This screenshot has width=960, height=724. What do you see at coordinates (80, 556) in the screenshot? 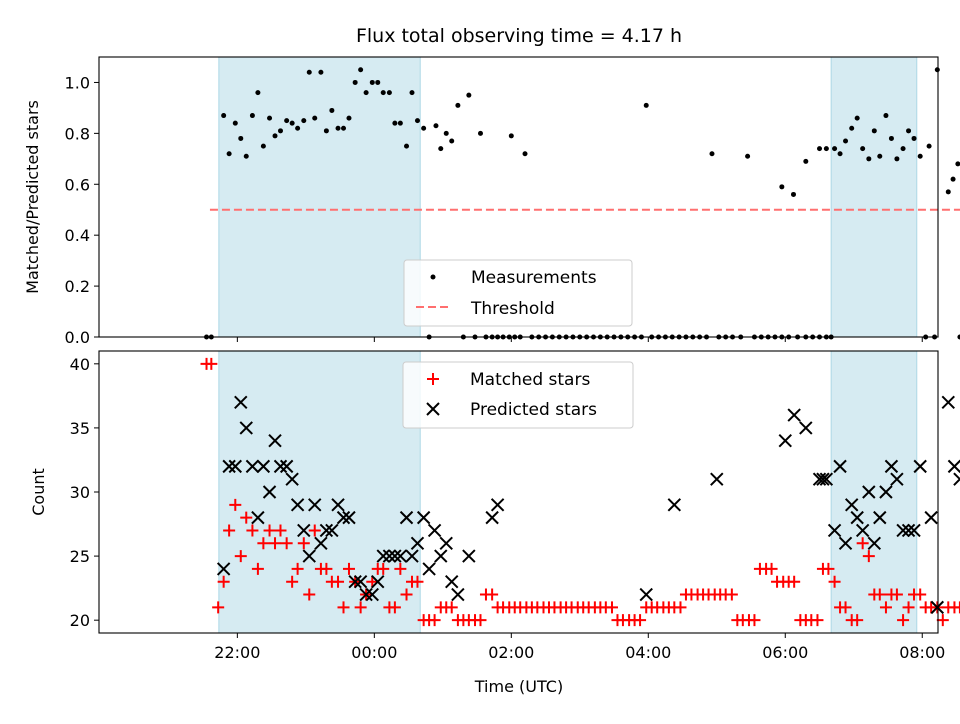
I see `bottom-y-tick-label: 25` at bounding box center [80, 556].